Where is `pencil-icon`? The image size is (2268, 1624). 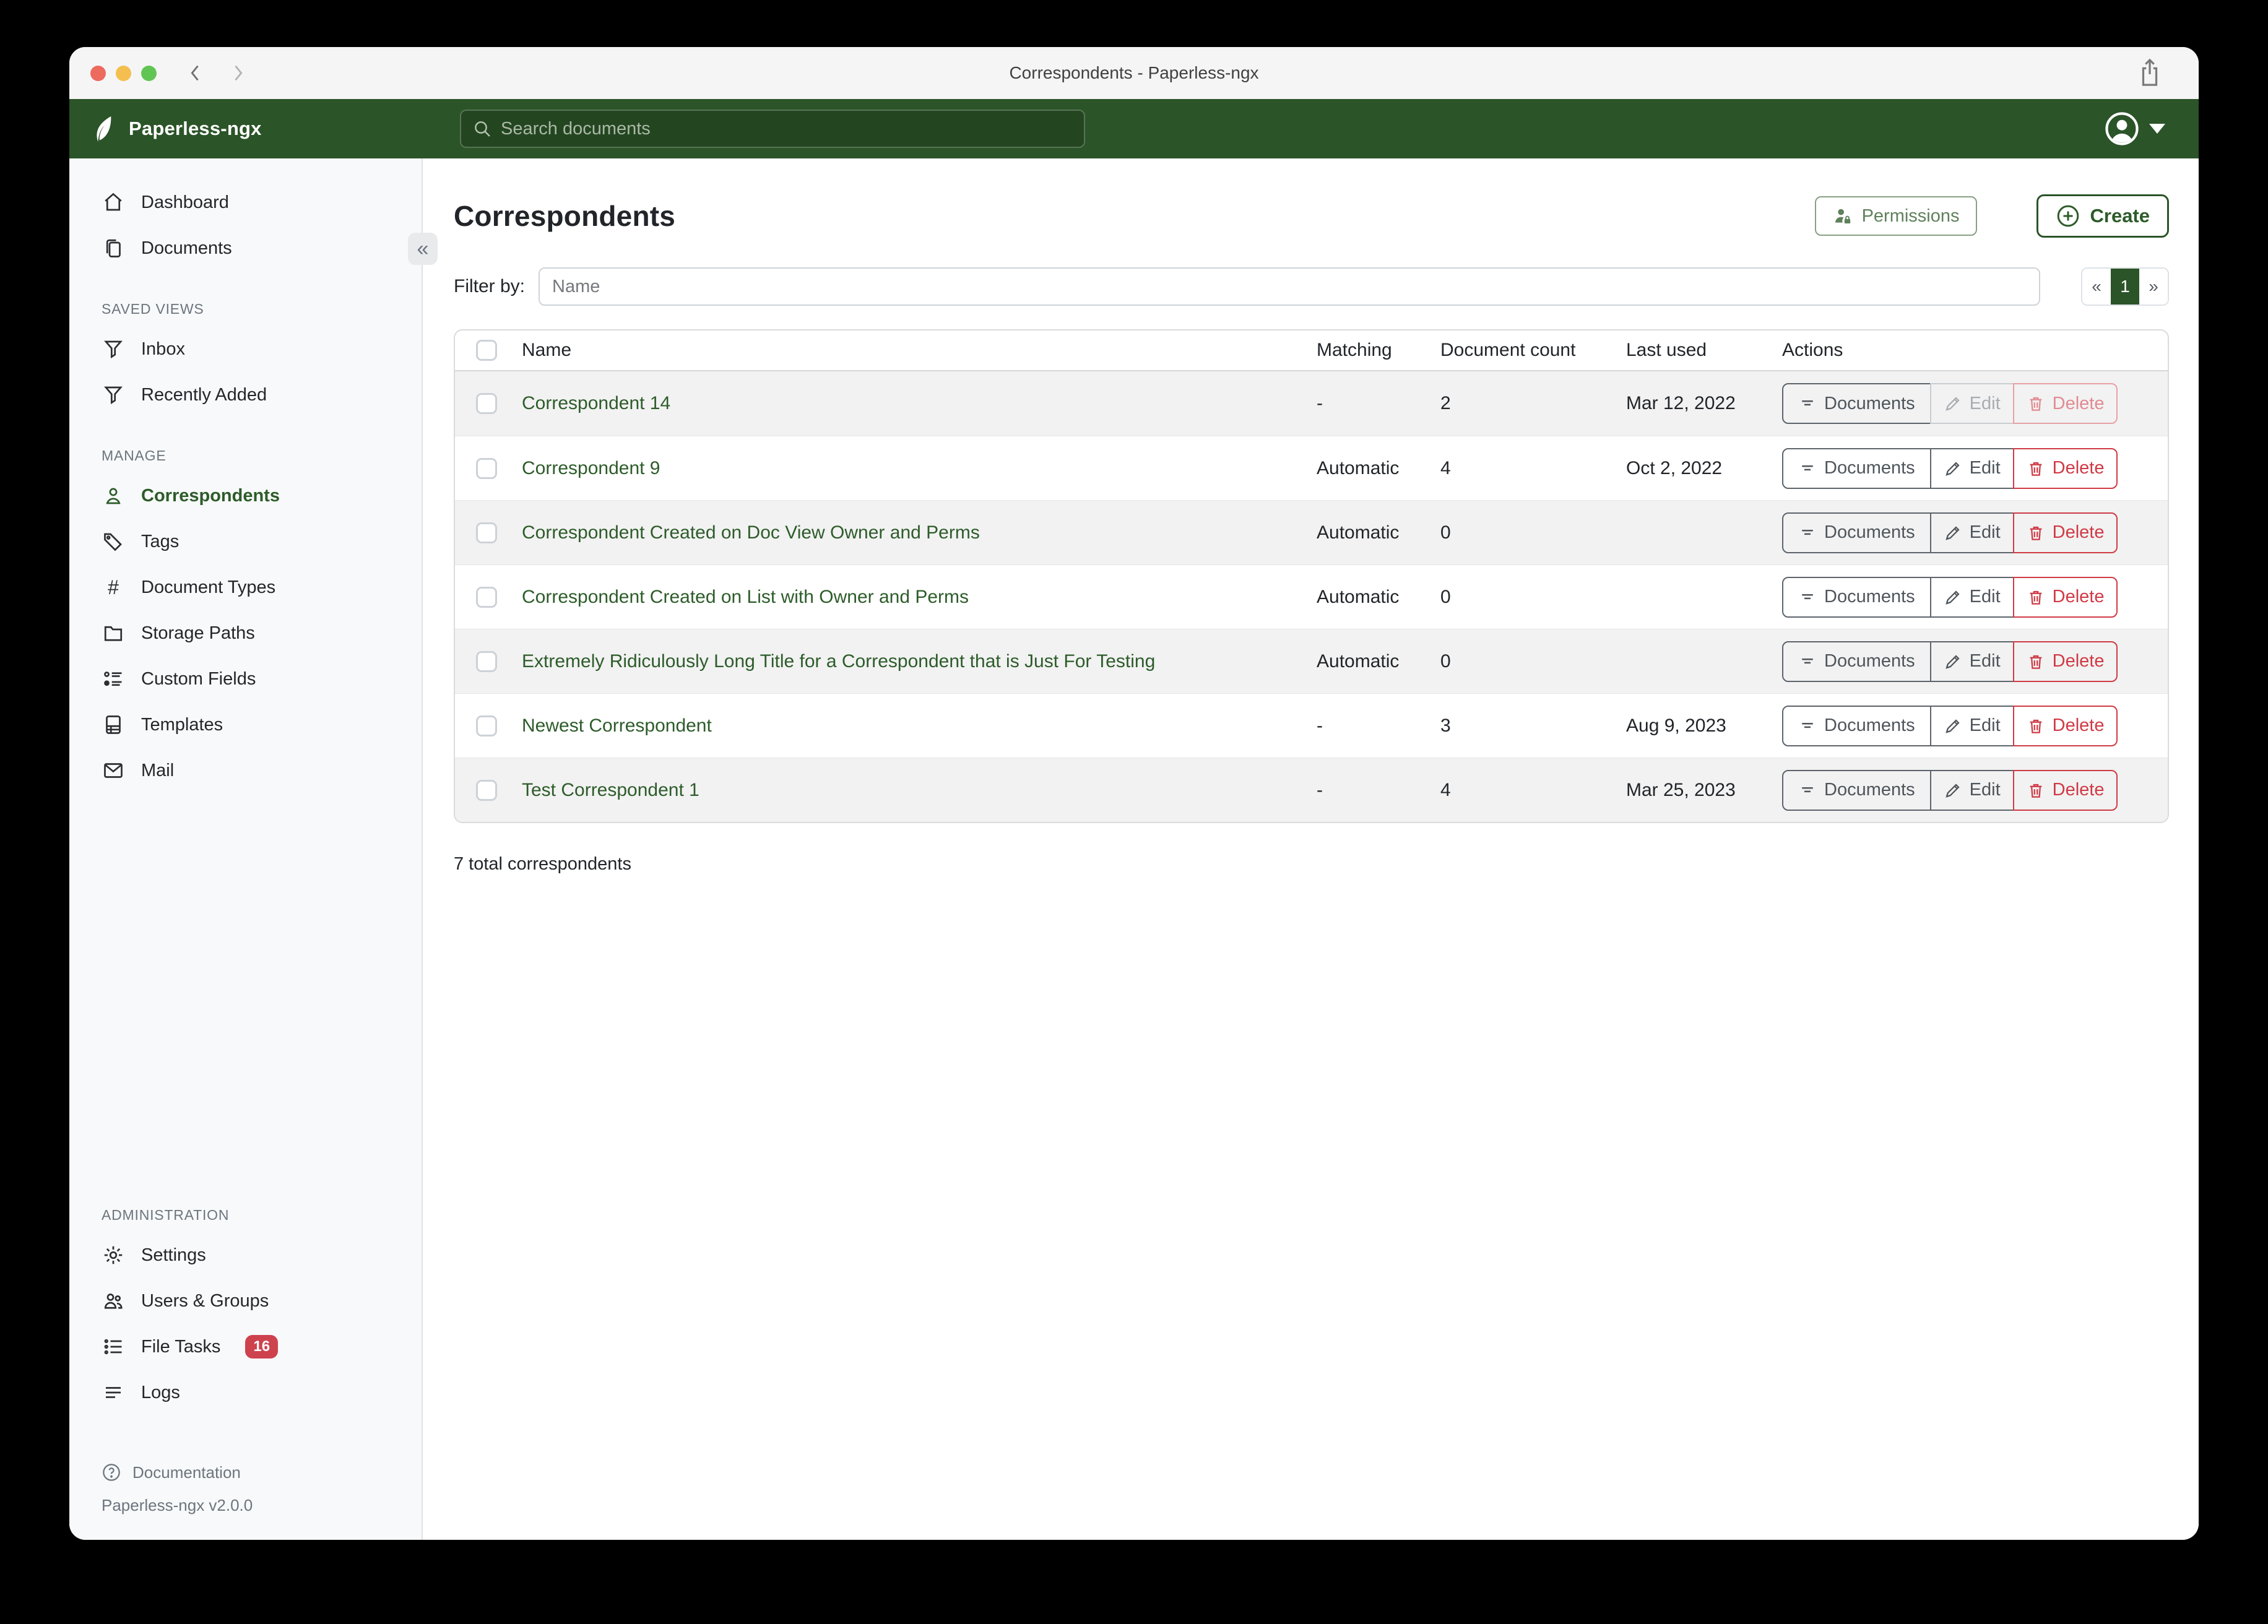
pencil-icon is located at coordinates (1953, 468).